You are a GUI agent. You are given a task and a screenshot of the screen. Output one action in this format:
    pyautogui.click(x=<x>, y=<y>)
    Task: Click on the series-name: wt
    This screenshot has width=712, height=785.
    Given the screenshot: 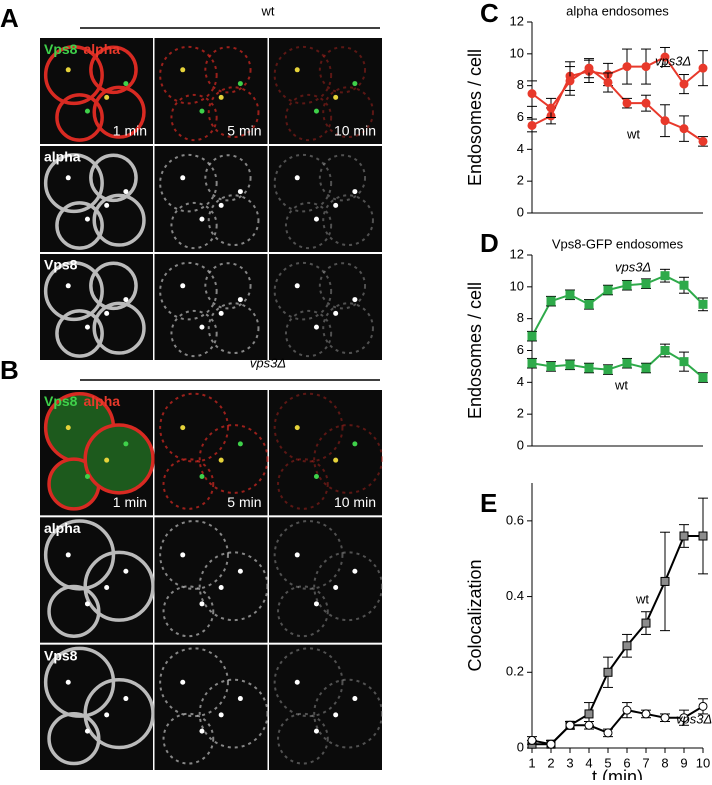 What is the action you would take?
    pyautogui.click(x=642, y=598)
    